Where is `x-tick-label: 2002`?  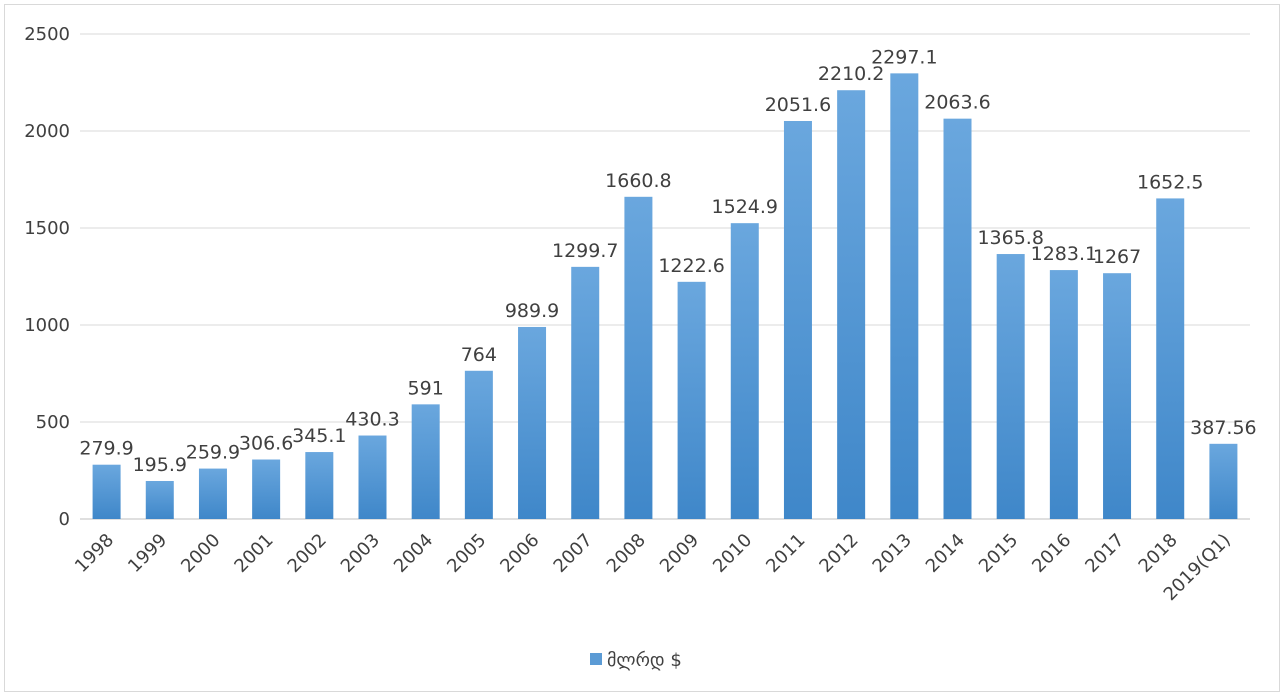 x-tick-label: 2002 is located at coordinates (307, 553).